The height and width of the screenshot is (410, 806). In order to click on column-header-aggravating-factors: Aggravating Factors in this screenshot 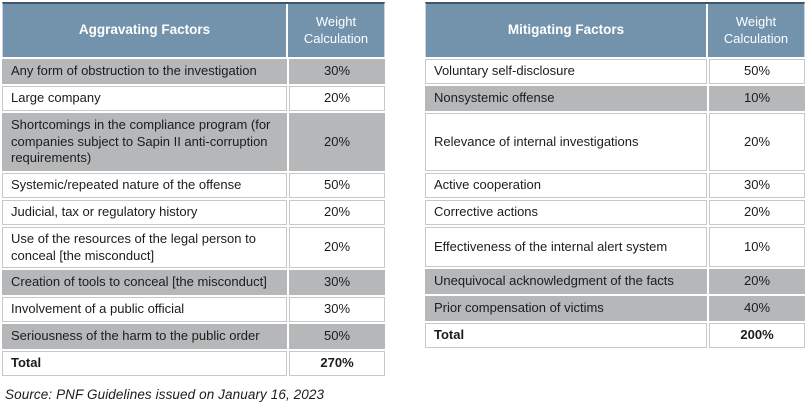, I will do `click(144, 30)`.